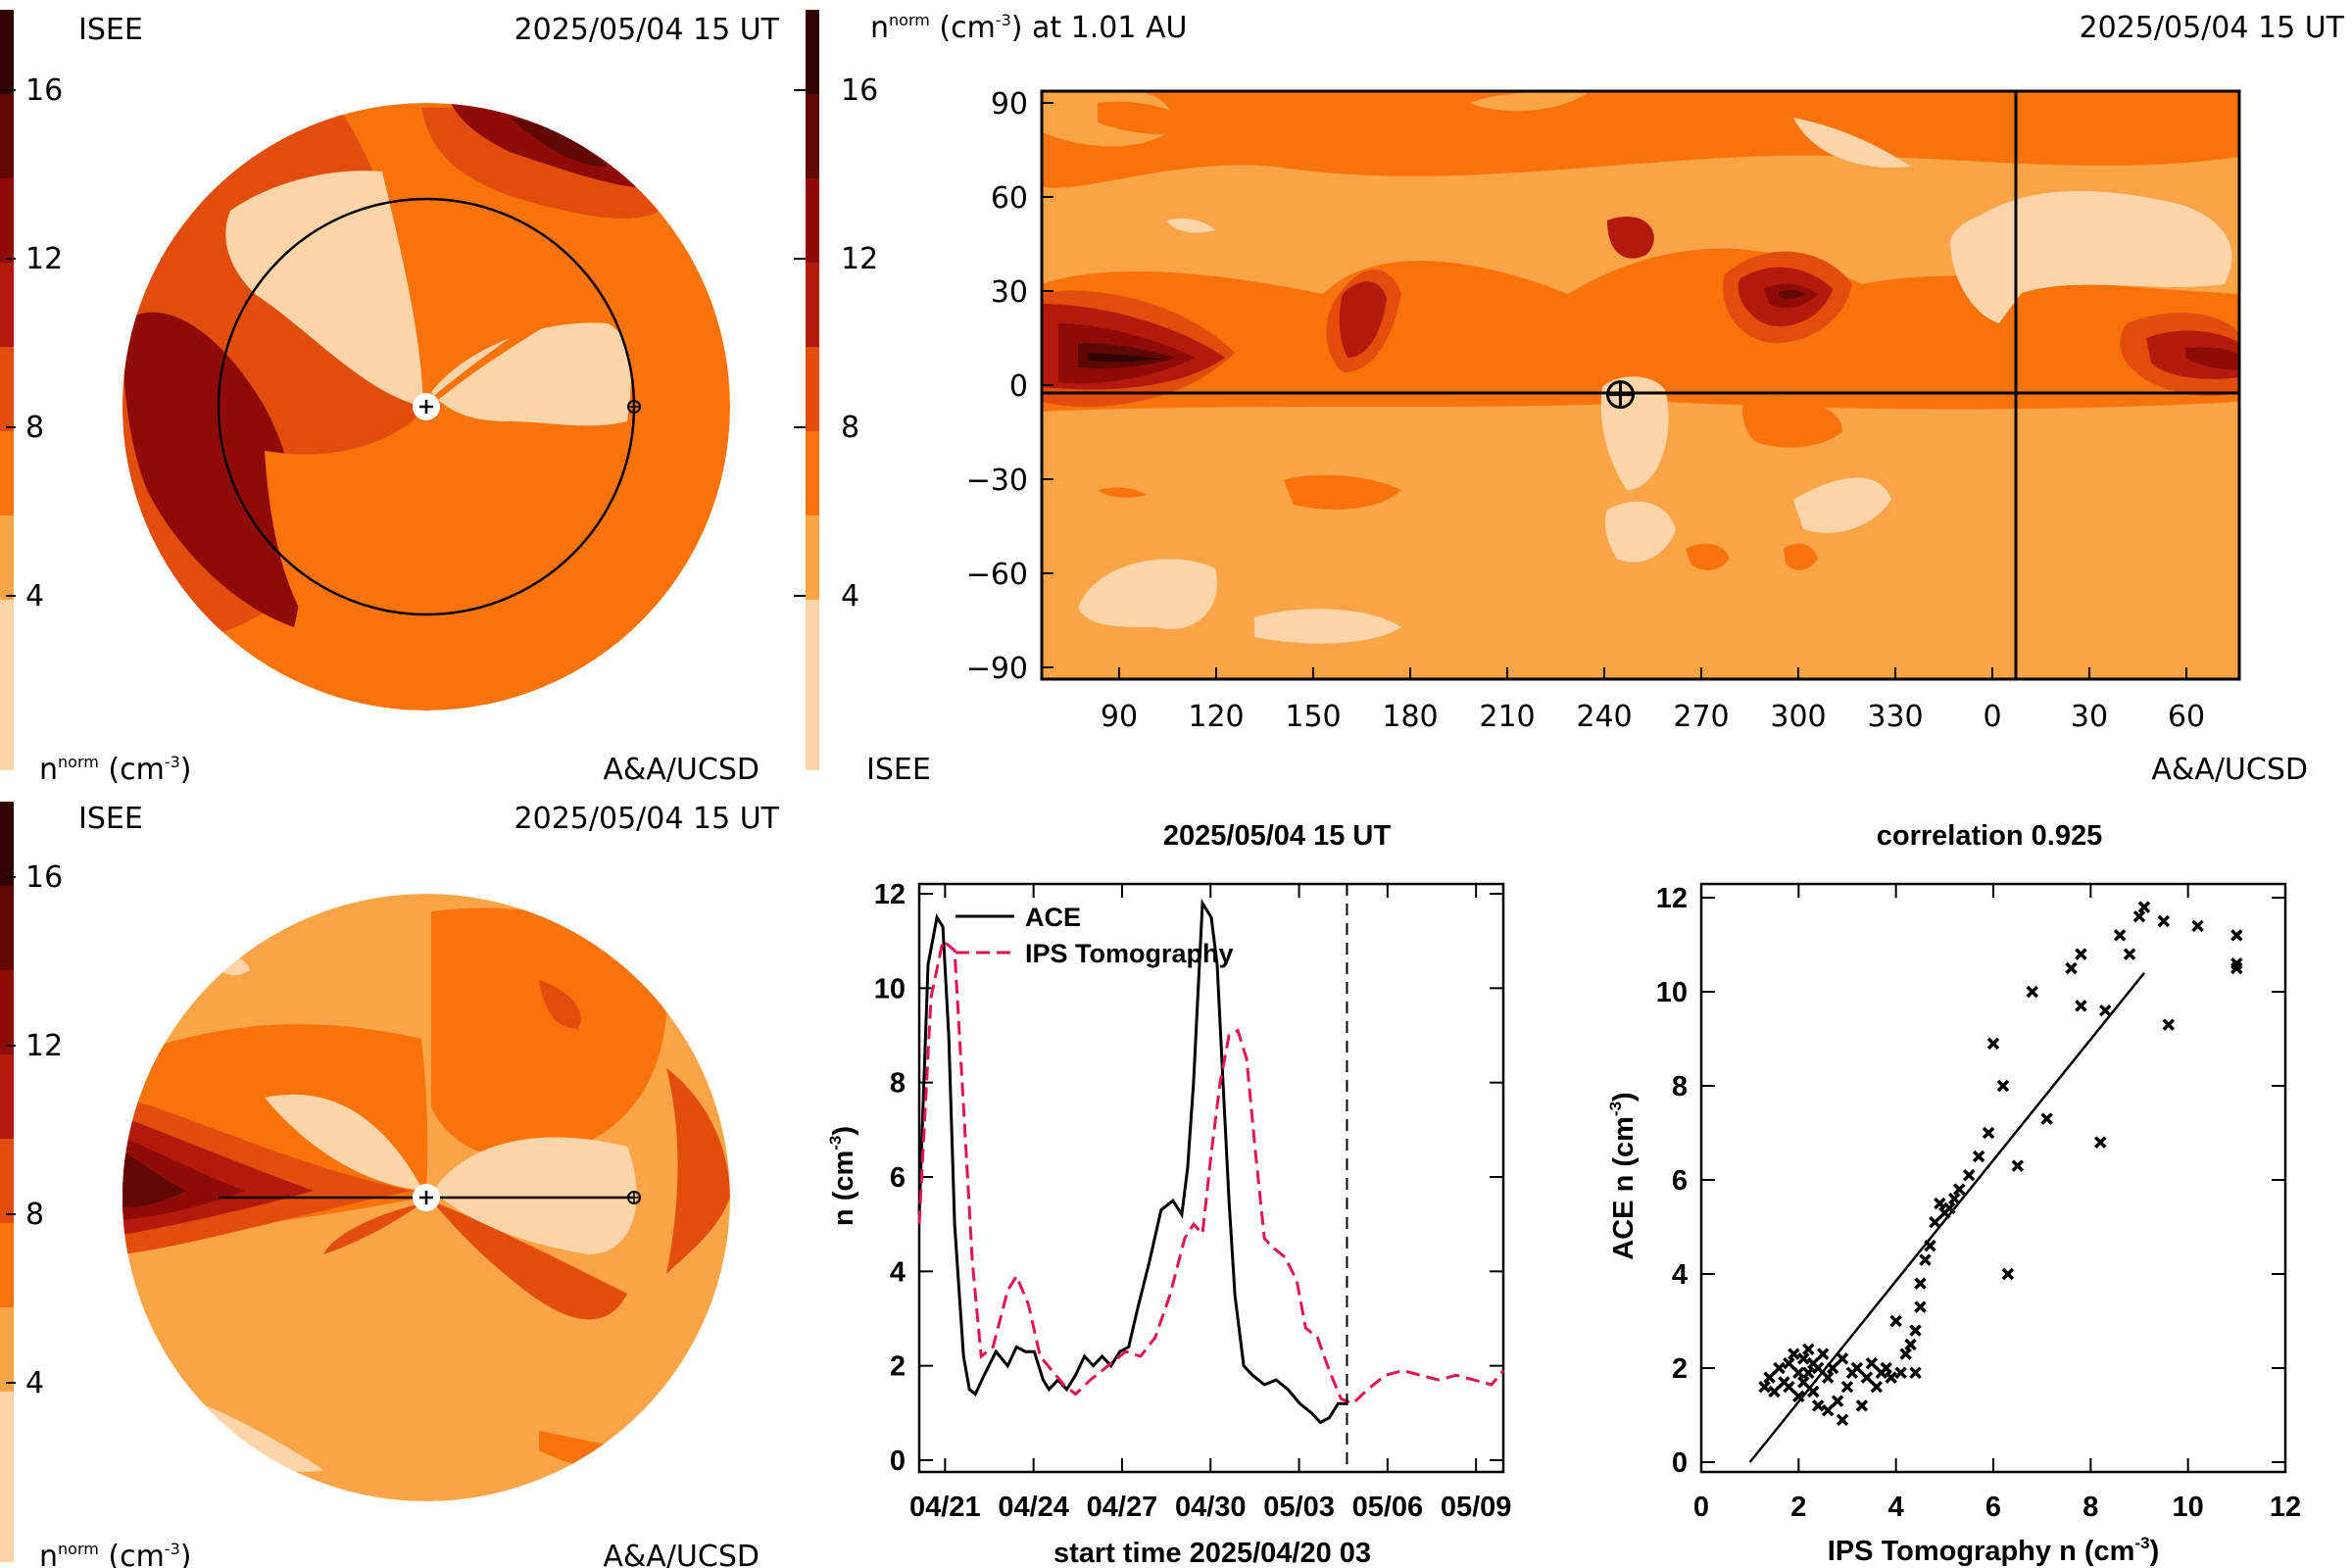 The width and height of the screenshot is (2352, 1568). I want to click on map-x-tick-label: 90, so click(1119, 717).